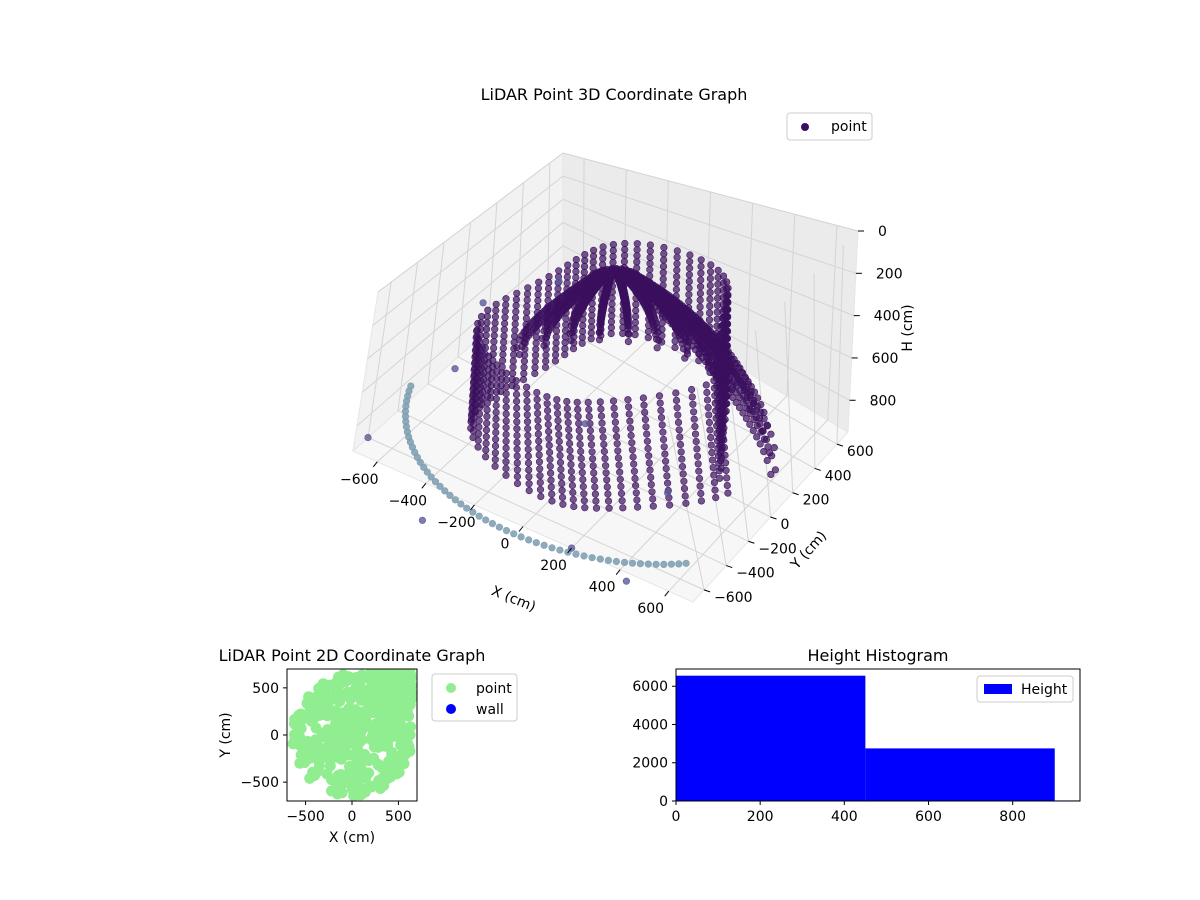  What do you see at coordinates (1025, 689) in the screenshot?
I see `legend-histogram: Height` at bounding box center [1025, 689].